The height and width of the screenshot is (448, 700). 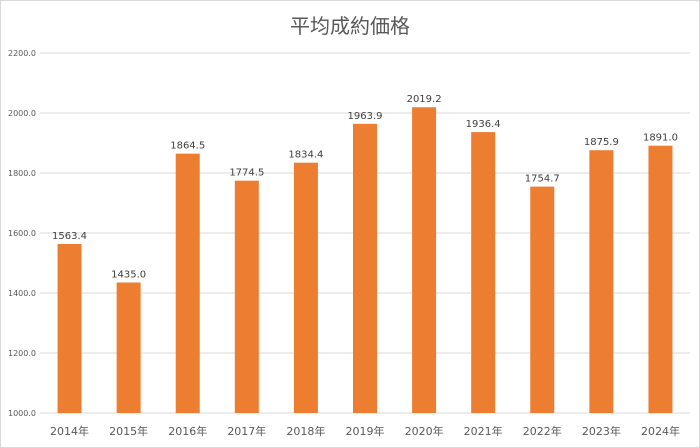 I want to click on x-category-label: 2022年, so click(x=542, y=431).